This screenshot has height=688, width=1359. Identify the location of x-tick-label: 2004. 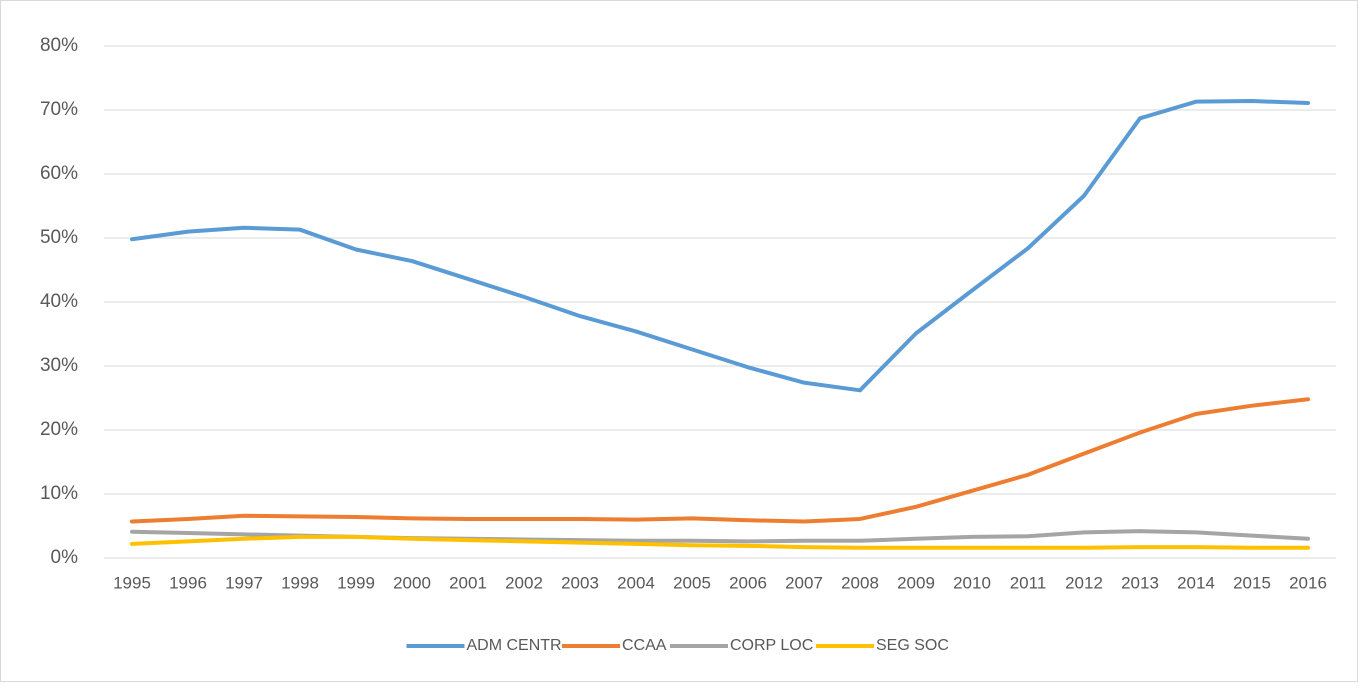
(636, 582).